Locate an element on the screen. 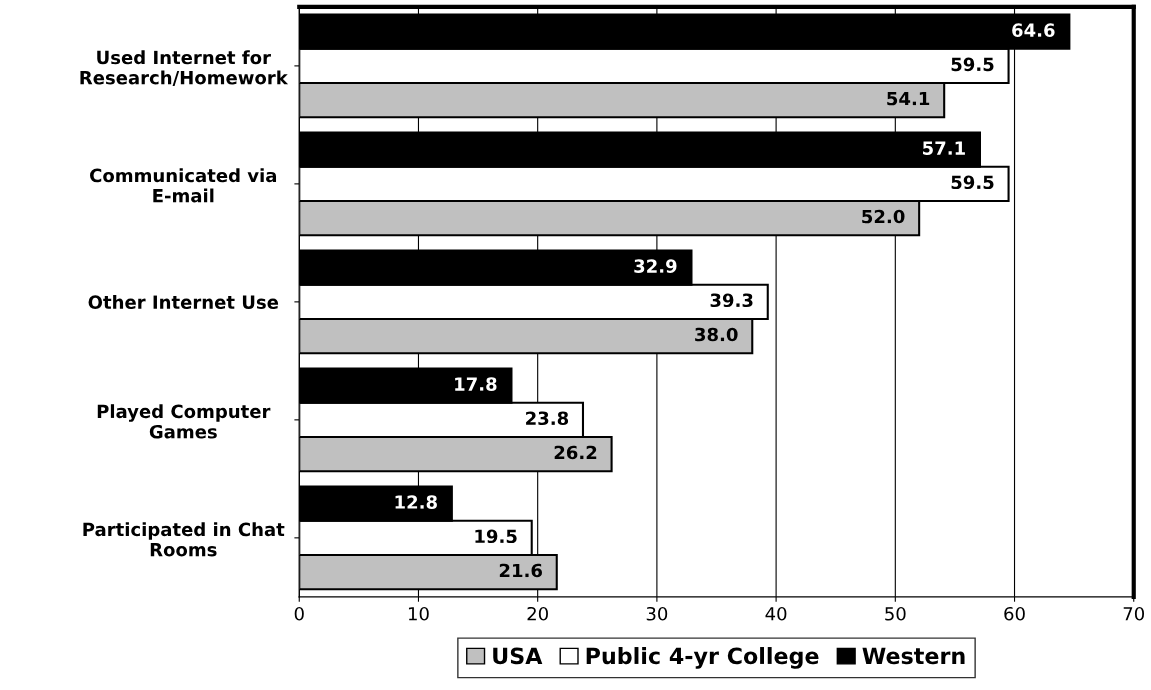  data-label: 26.2 is located at coordinates (575, 452).